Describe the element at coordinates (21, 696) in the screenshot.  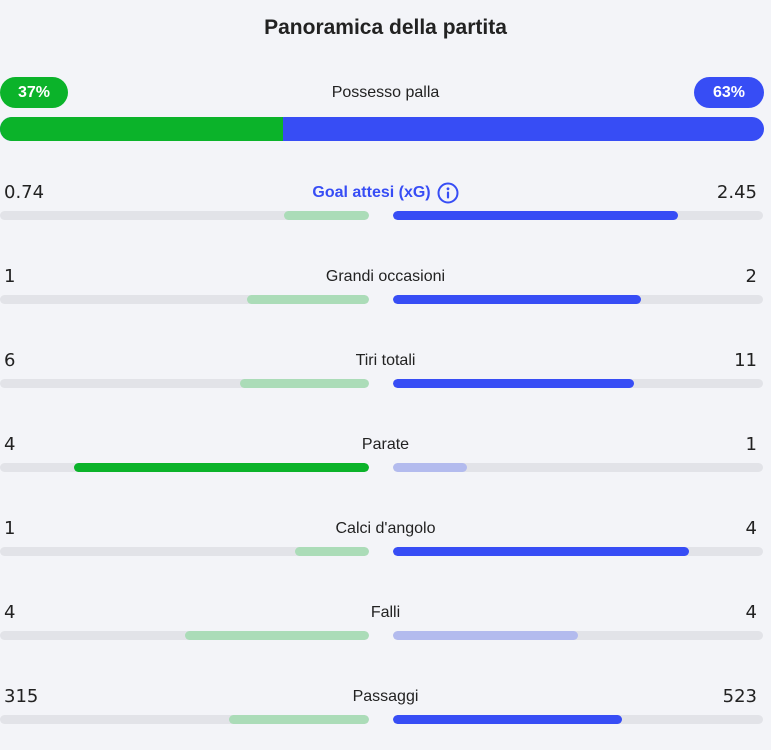
I see `home-stat-value: 315` at that location.